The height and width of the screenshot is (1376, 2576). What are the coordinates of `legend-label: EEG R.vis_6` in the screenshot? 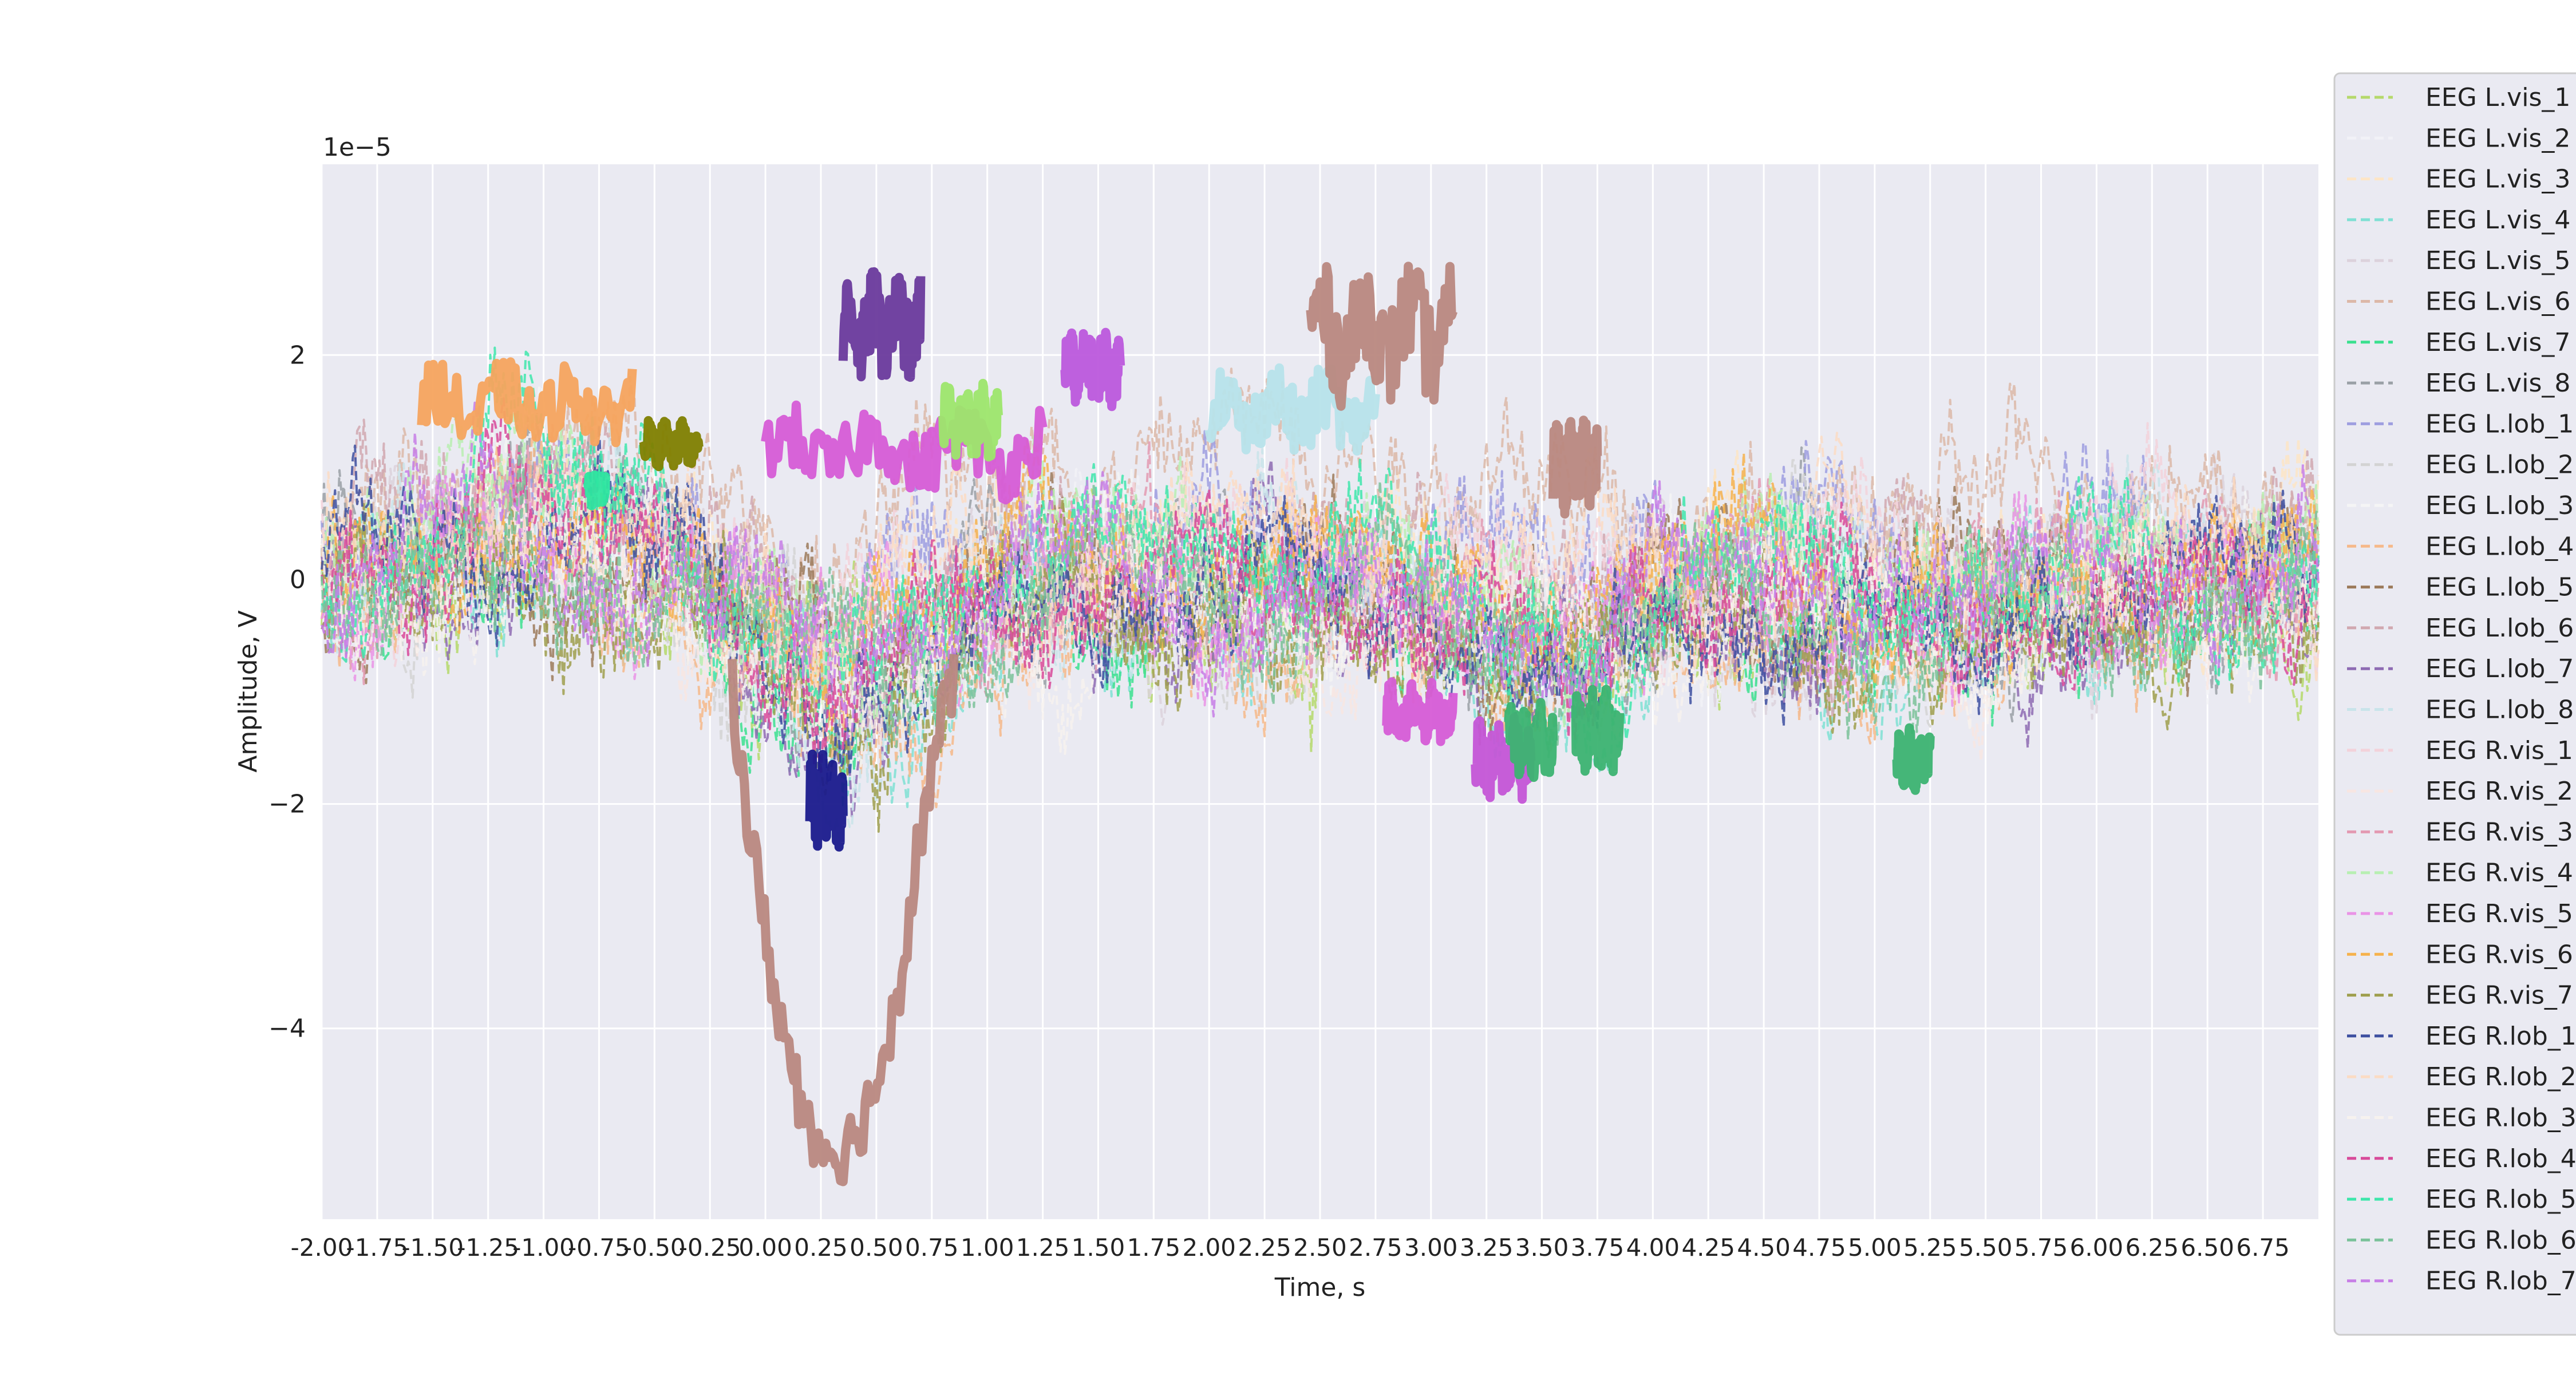 It's located at (2499, 954).